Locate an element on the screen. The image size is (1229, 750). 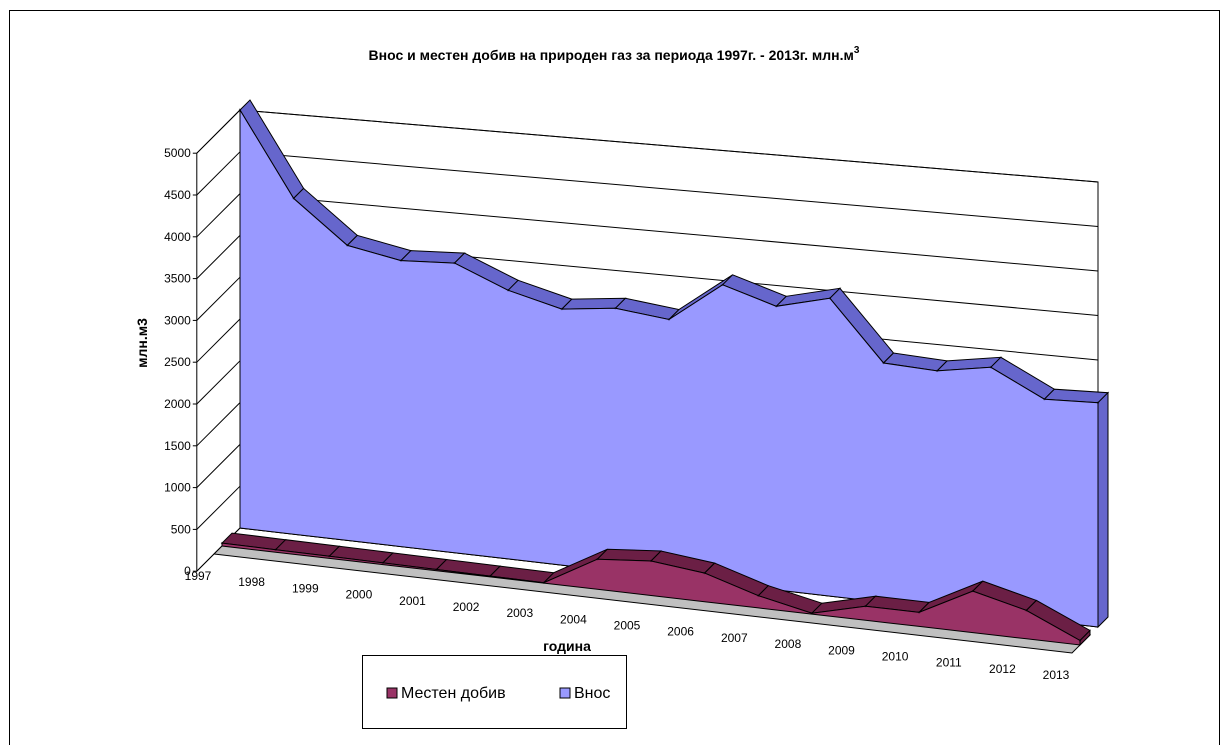
mesten-dobiv-point-2003 is located at coordinates (543, 582).